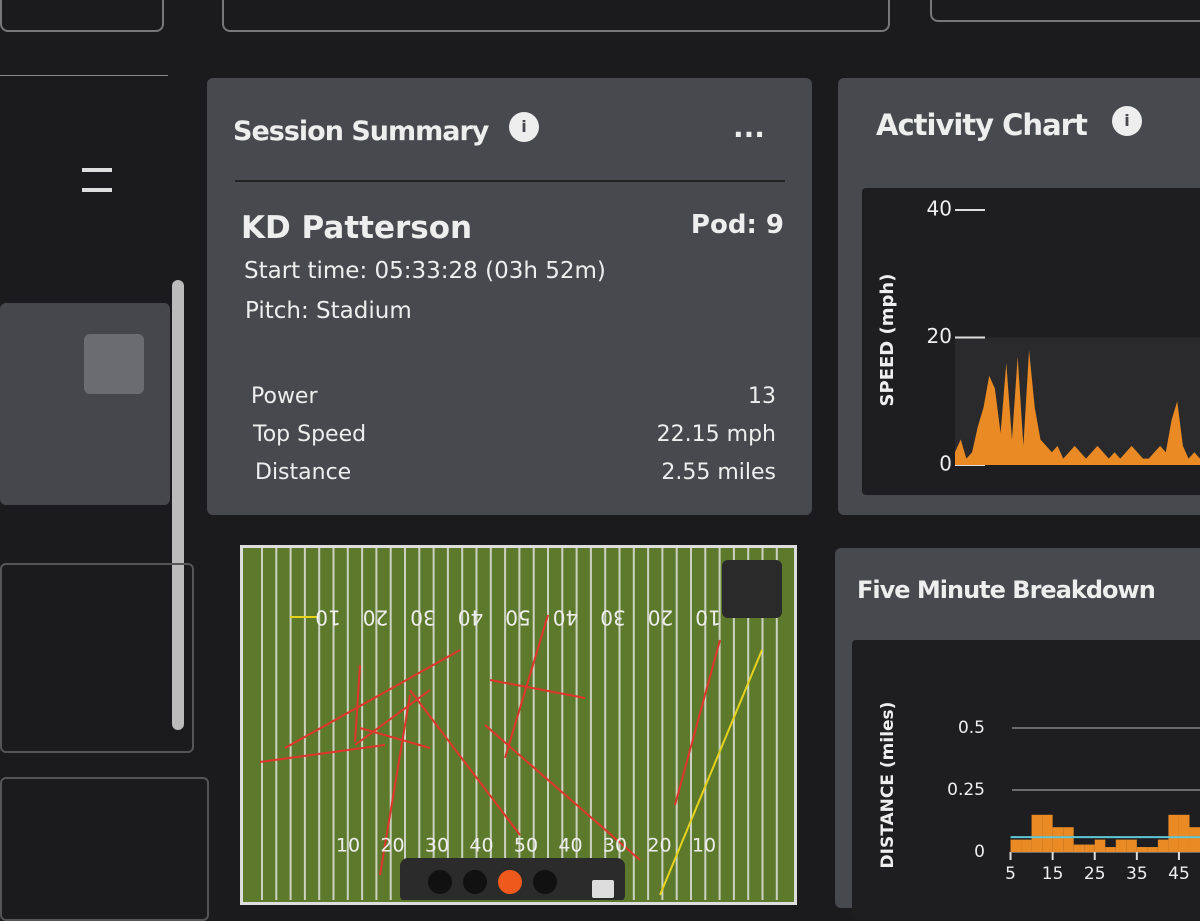  What do you see at coordinates (603, 889) in the screenshot?
I see `lock-icon` at bounding box center [603, 889].